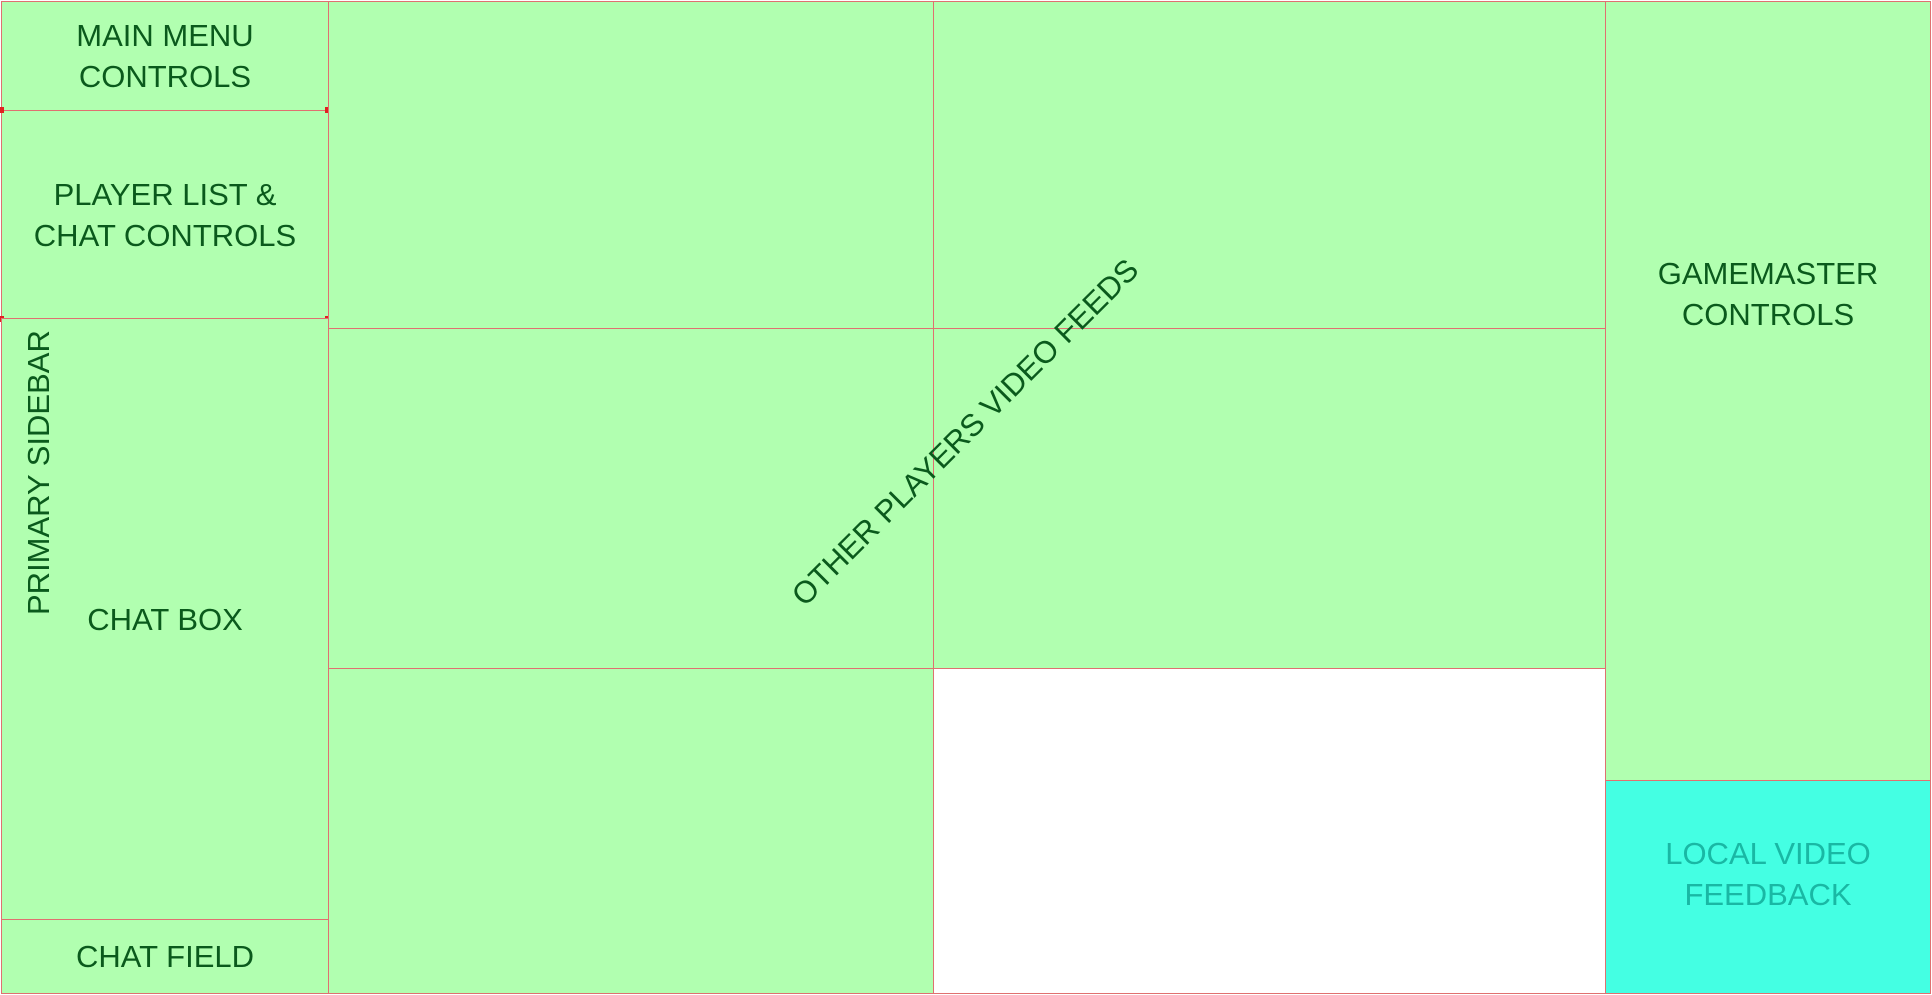 This screenshot has width=1932, height=995. I want to click on player-list-chat-controls-label: PLAYER LIST & CHAT CONTROLS, so click(165, 214).